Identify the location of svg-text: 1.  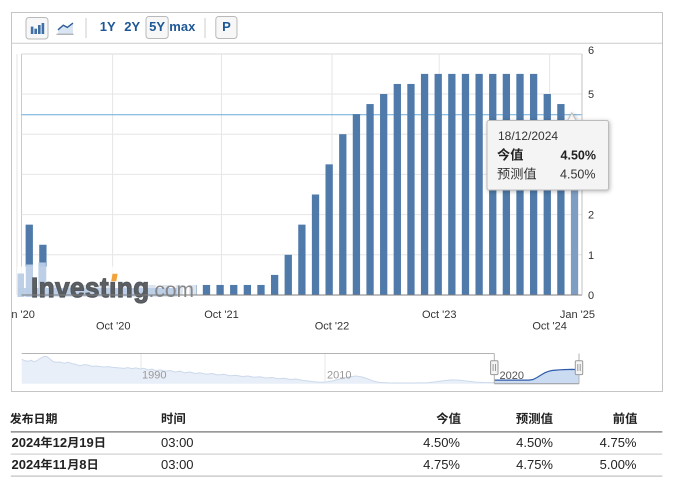
(591, 256).